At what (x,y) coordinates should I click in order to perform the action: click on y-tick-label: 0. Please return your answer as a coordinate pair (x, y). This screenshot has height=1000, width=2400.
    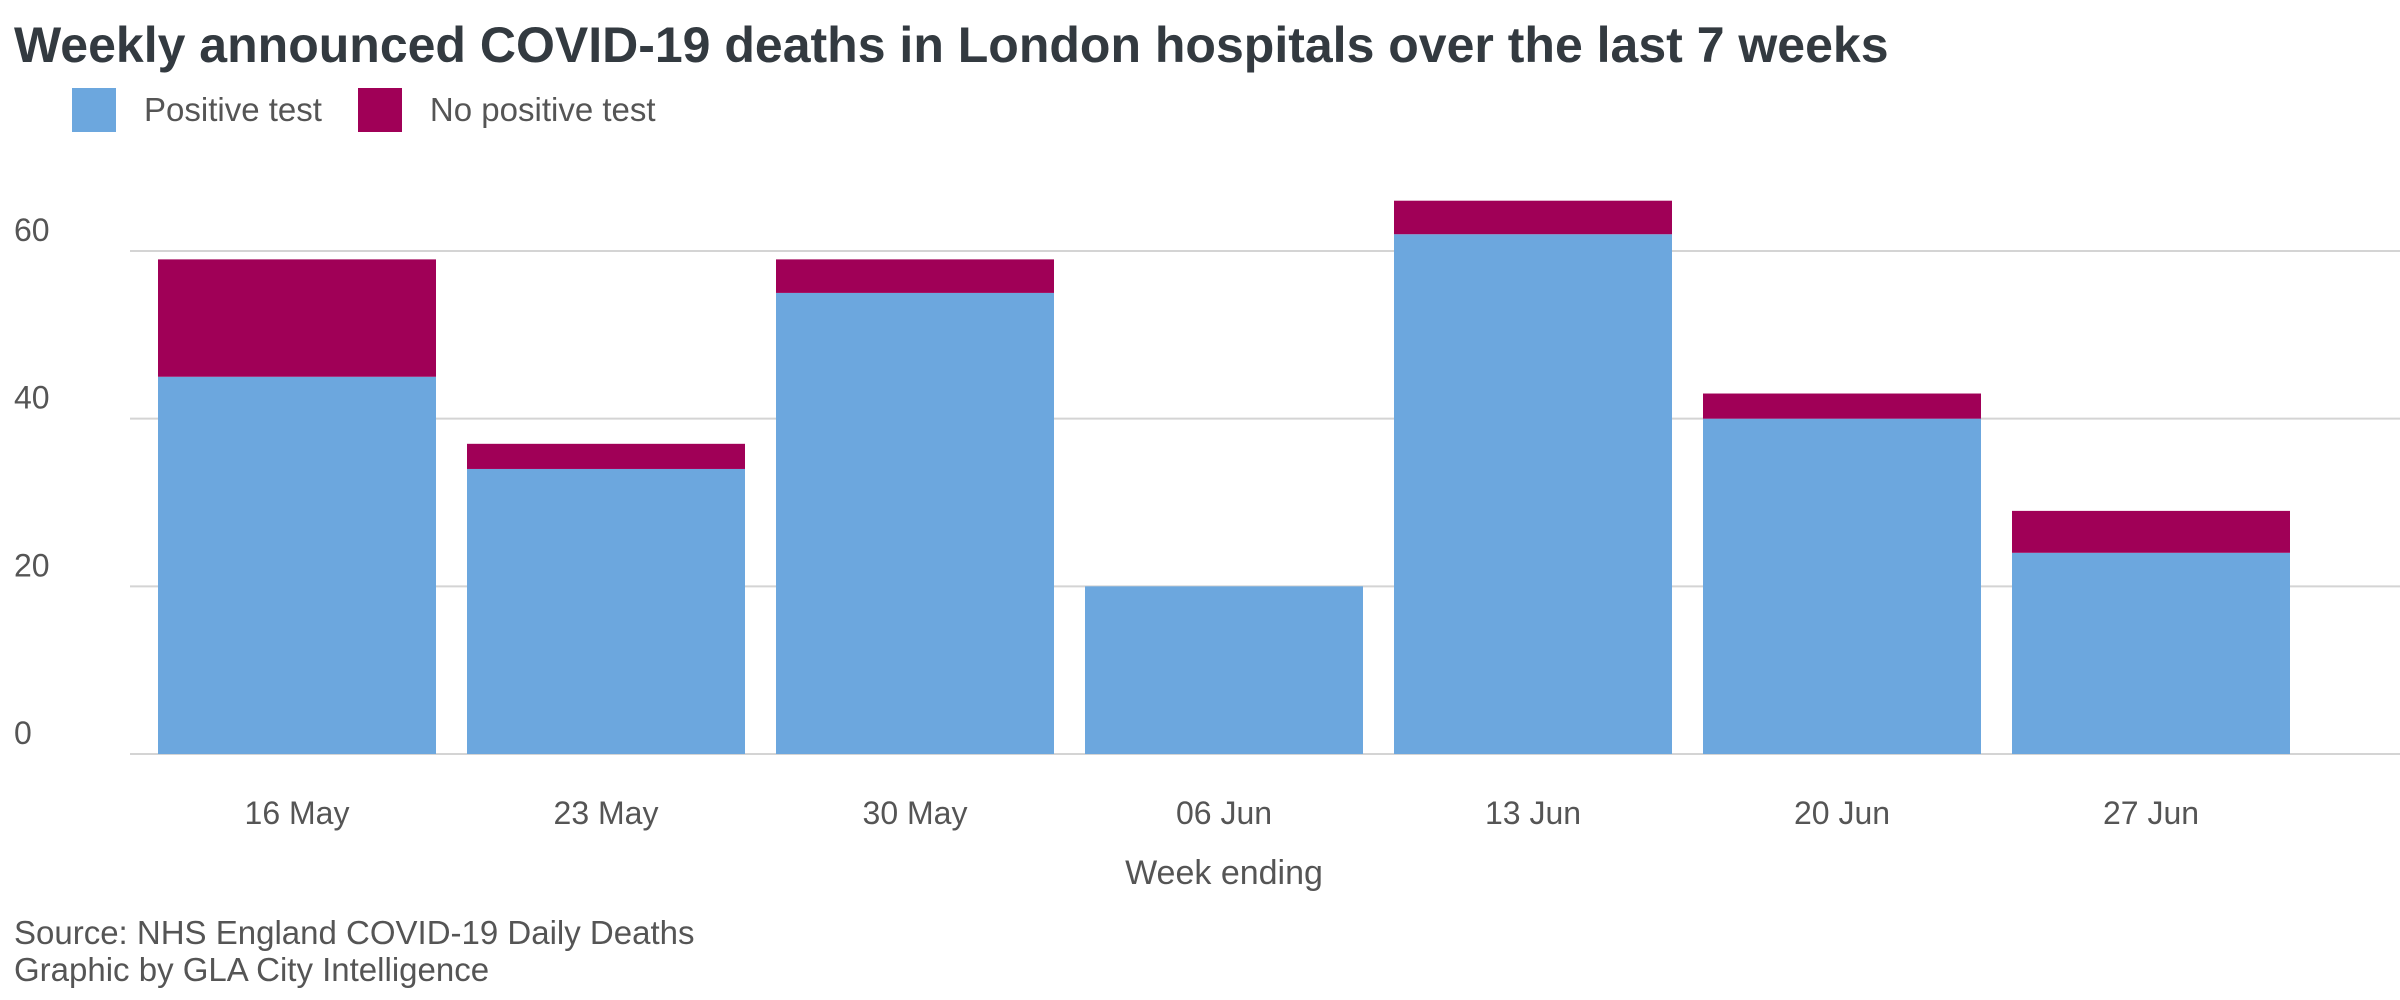
    Looking at the image, I should click on (23, 733).